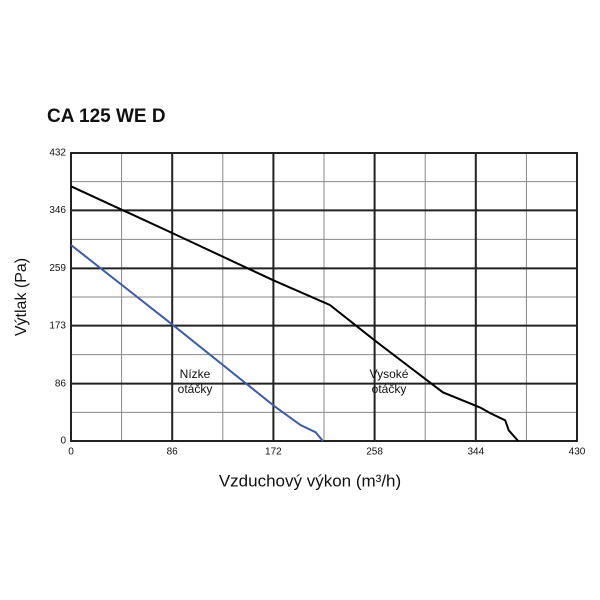 Image resolution: width=600 pixels, height=600 pixels. Describe the element at coordinates (577, 452) in the screenshot. I see `x-tick-label: 430` at that location.